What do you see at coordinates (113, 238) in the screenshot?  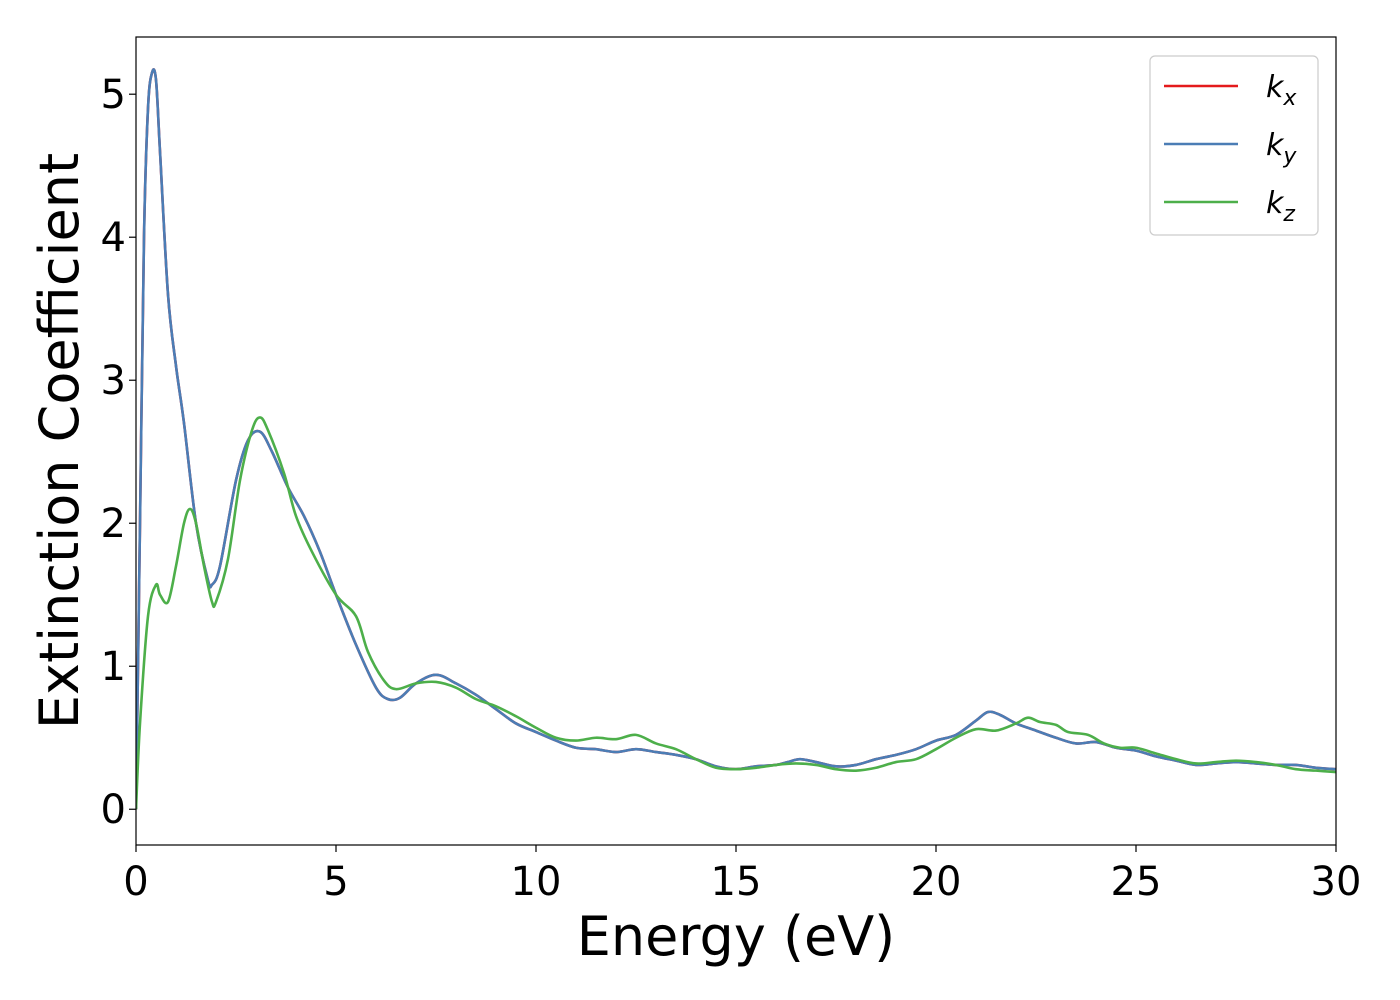 I see `y-tick-label: 4` at bounding box center [113, 238].